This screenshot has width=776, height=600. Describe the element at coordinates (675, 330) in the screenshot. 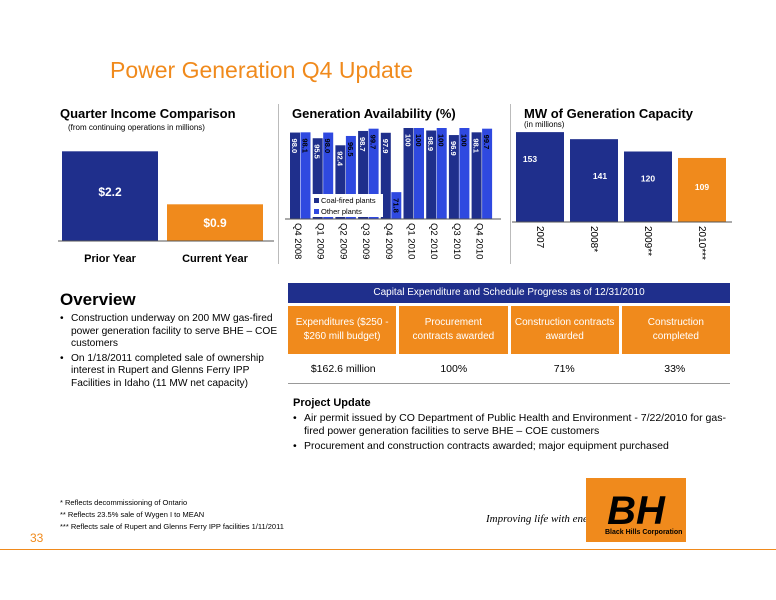

I see `capex-header-cell: Construction completed` at that location.